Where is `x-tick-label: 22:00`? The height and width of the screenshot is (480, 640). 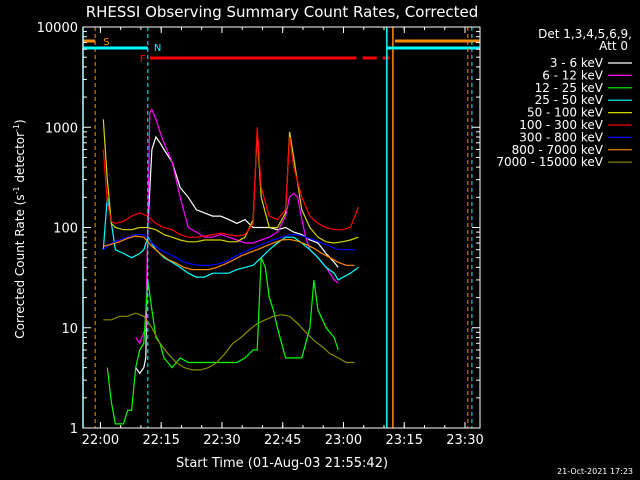 x-tick-label: 22:00 is located at coordinates (100, 440).